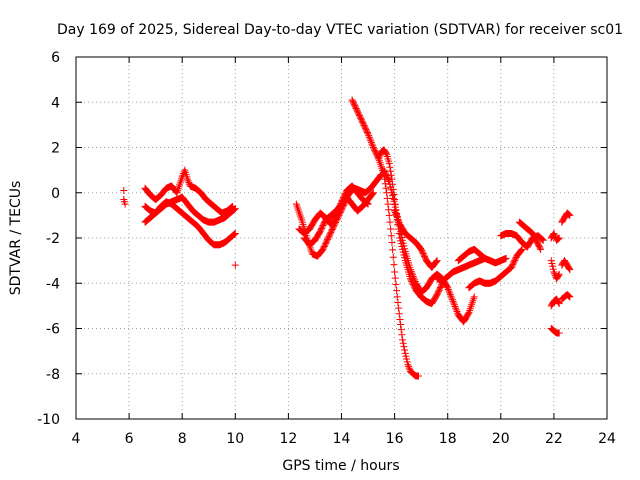 This screenshot has width=640, height=480. I want to click on y-tick-label: 4, so click(55, 103).